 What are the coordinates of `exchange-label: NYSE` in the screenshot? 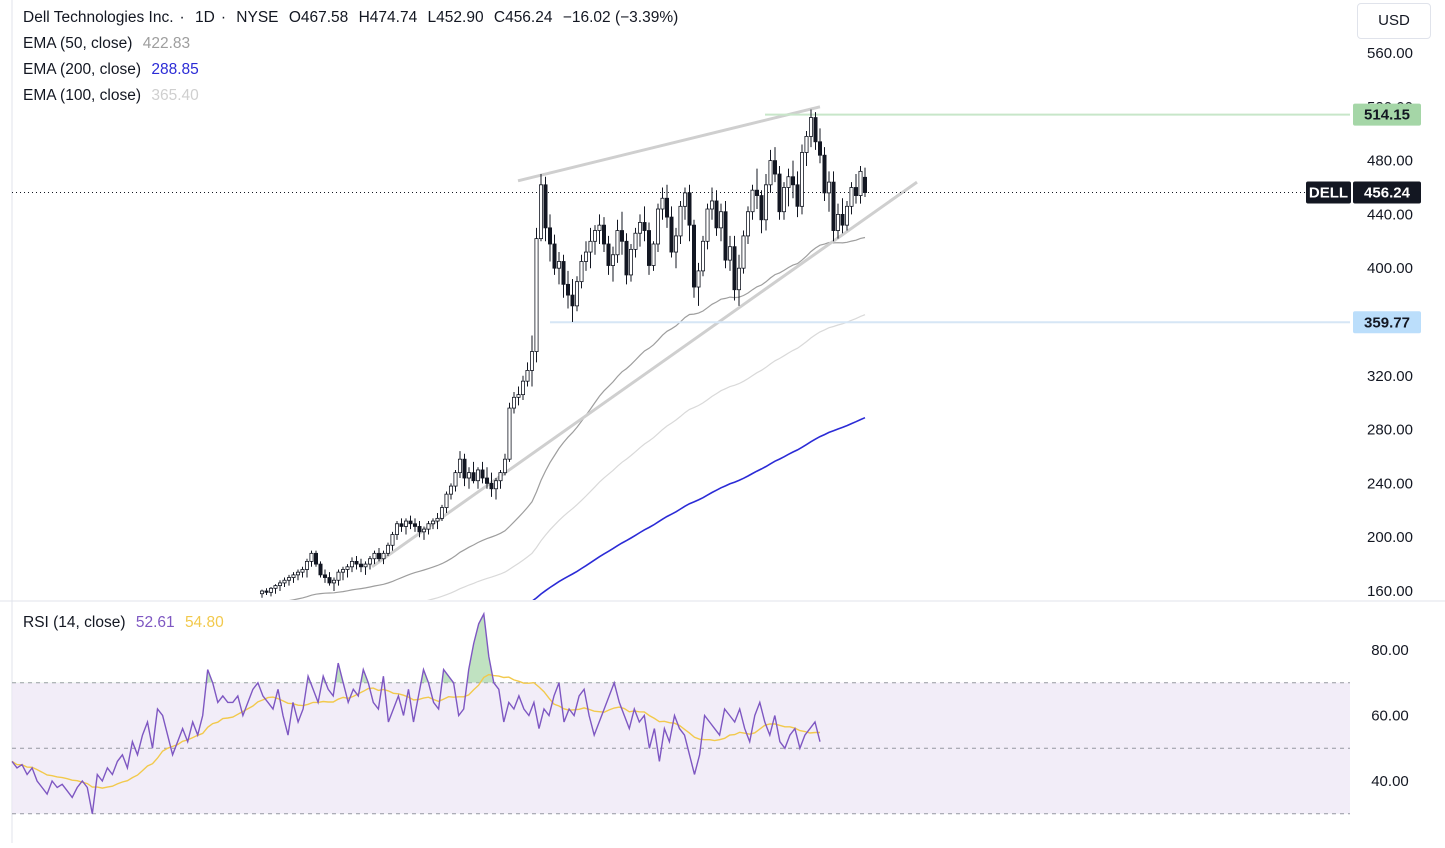 It's located at (257, 17).